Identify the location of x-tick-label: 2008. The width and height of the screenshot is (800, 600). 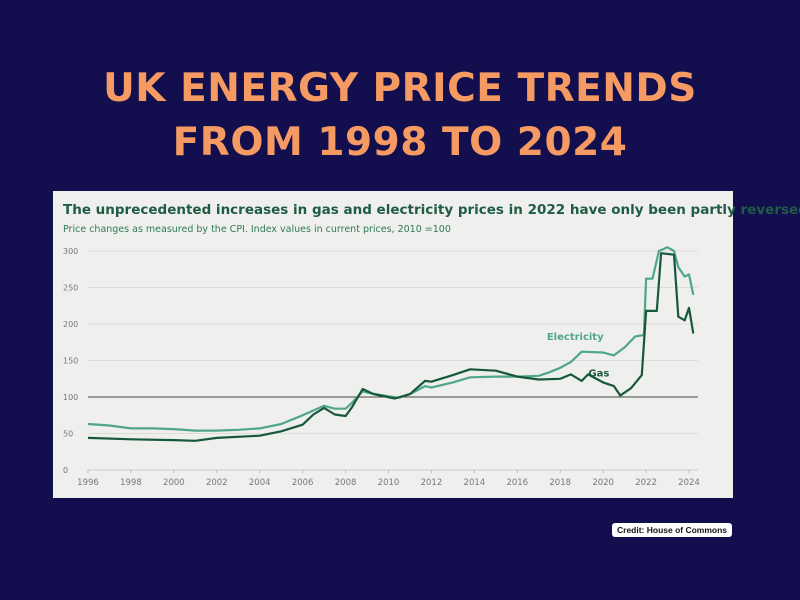
(346, 483).